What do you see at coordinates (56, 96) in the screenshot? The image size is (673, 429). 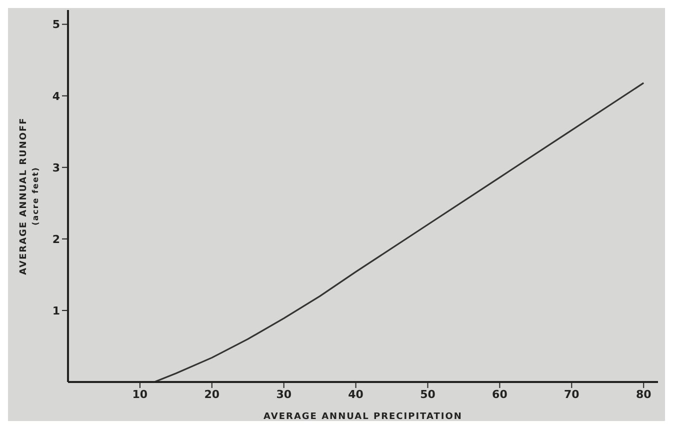 I see `y-tick-label: 4` at bounding box center [56, 96].